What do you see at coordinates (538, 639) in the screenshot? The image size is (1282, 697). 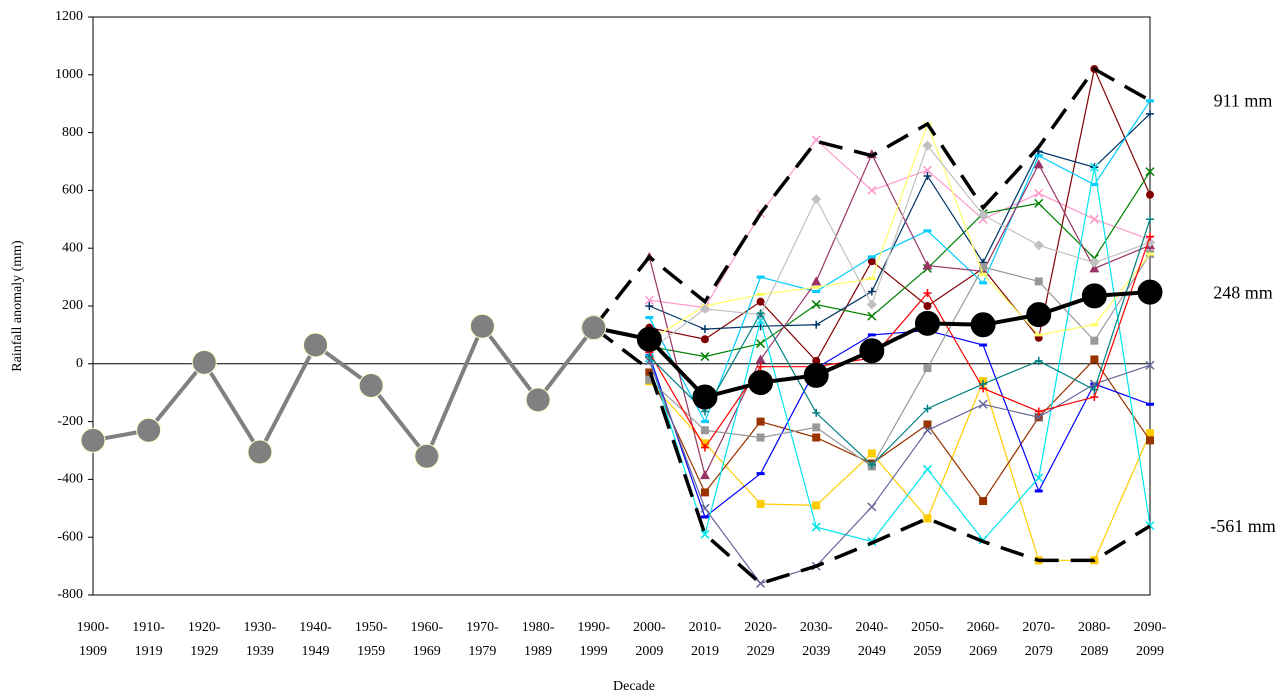 I see `x-tick-label: 1980-1989` at bounding box center [538, 639].